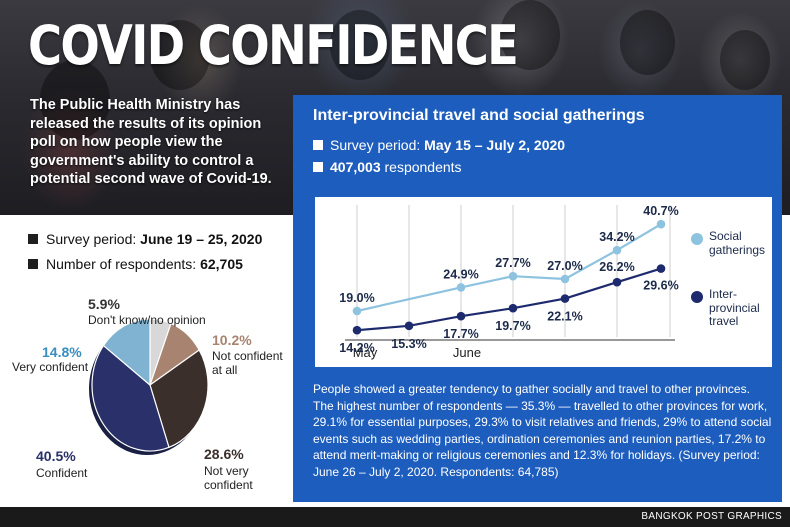 Image resolution: width=790 pixels, height=527 pixels. What do you see at coordinates (377, 145) in the screenshot?
I see `travel-period-label: Survey period:` at bounding box center [377, 145].